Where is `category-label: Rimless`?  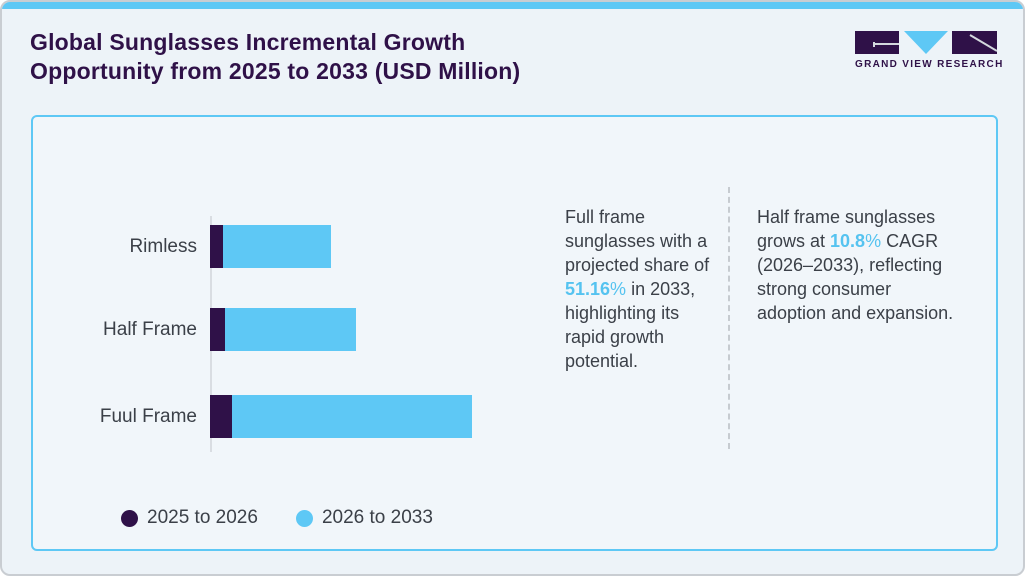
category-label: Rimless is located at coordinates (163, 246).